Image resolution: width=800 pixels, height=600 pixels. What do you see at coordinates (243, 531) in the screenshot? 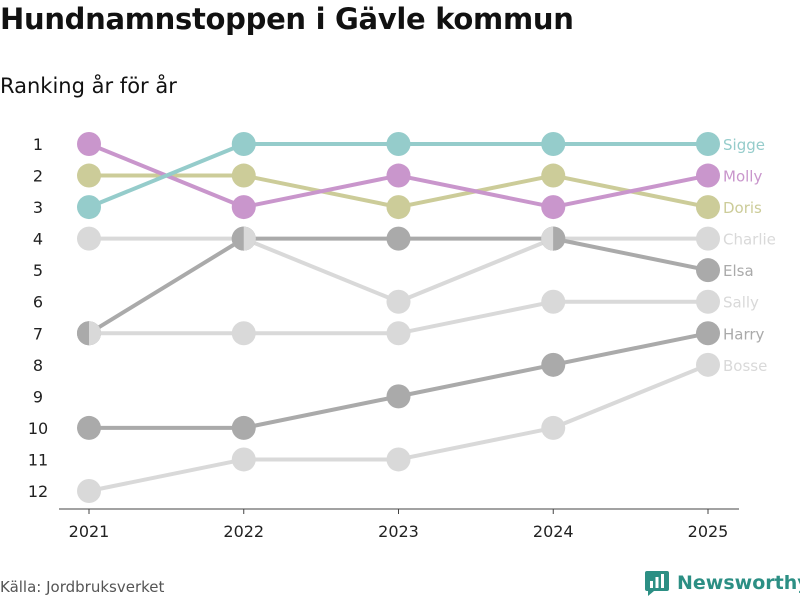
I see `x-tick-label: 2022` at bounding box center [243, 531].